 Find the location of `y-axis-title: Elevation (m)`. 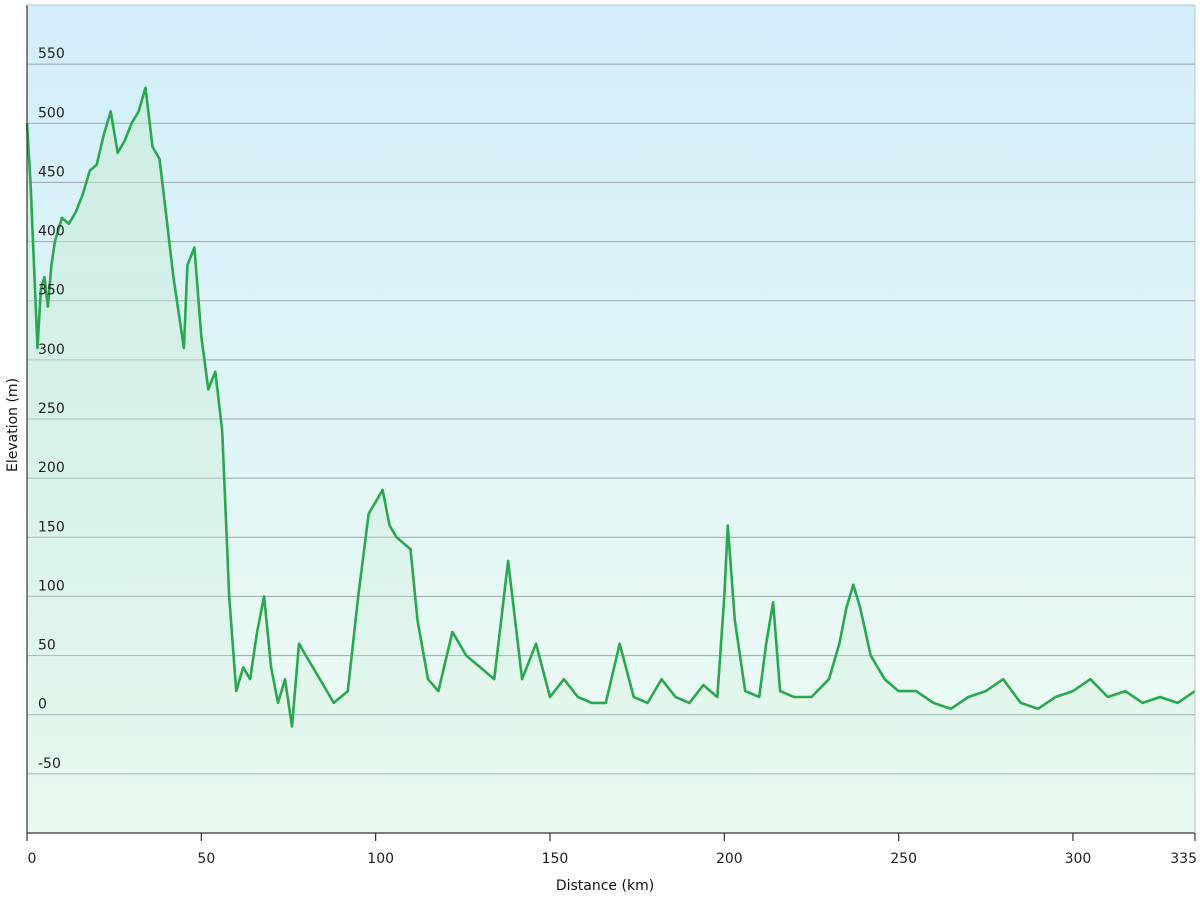

y-axis-title: Elevation (m) is located at coordinates (13, 425).